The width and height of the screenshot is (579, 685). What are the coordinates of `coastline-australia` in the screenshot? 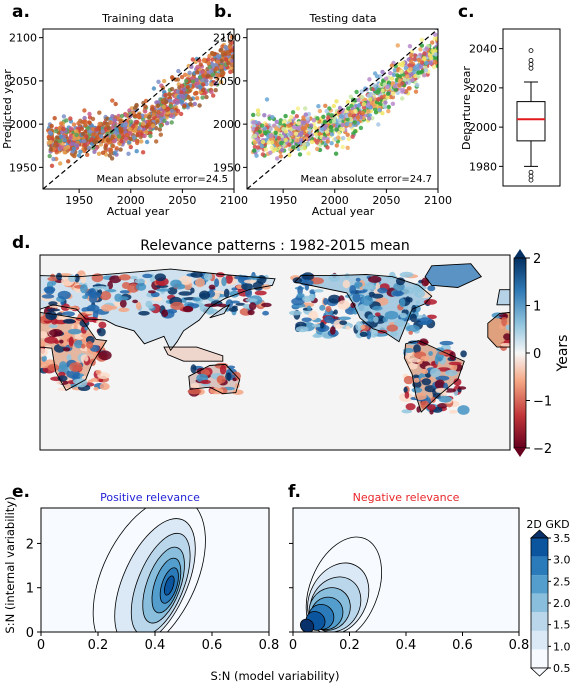 It's located at (214, 379).